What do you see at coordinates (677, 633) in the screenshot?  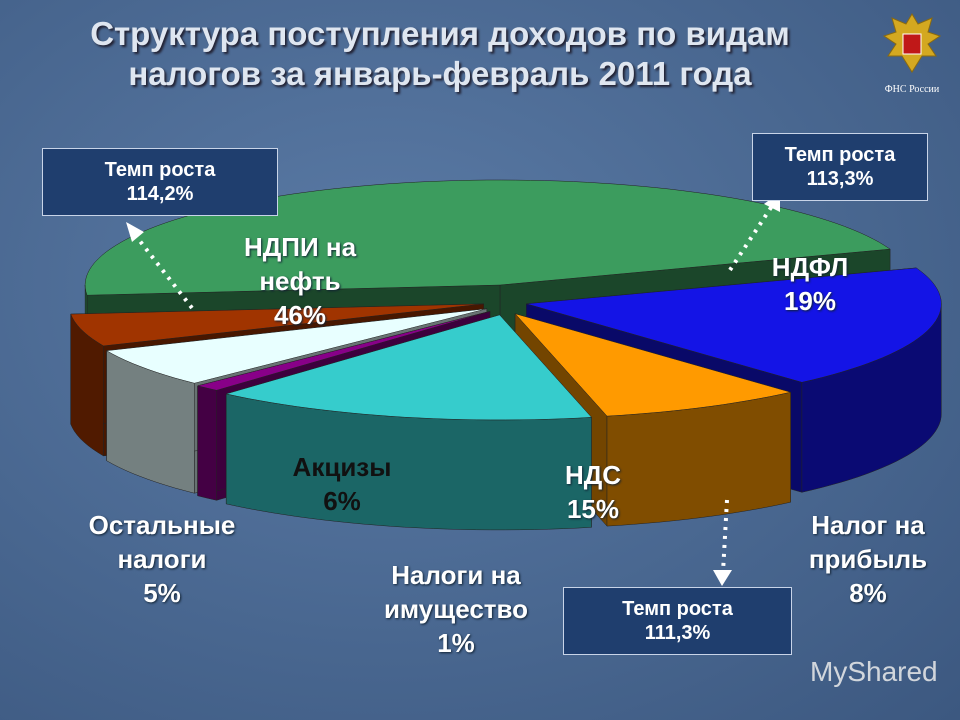 I see `annotation-line: 111,3%` at bounding box center [677, 633].